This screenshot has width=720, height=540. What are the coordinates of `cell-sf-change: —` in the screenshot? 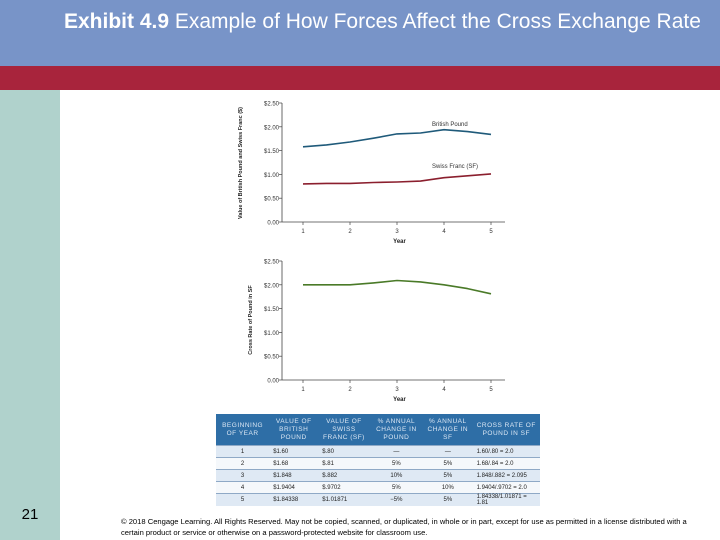 It's located at (448, 451).